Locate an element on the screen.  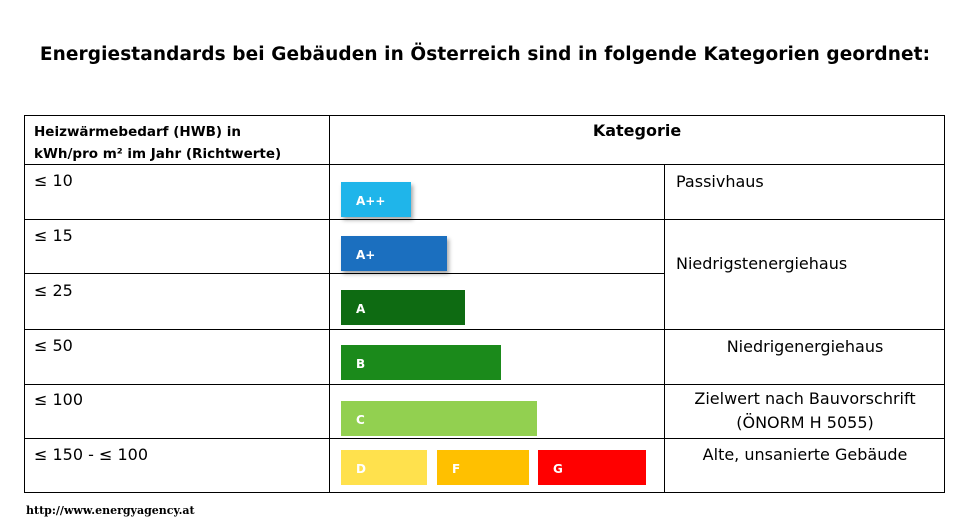
hwb-value: ≤ 15 is located at coordinates (53, 235).